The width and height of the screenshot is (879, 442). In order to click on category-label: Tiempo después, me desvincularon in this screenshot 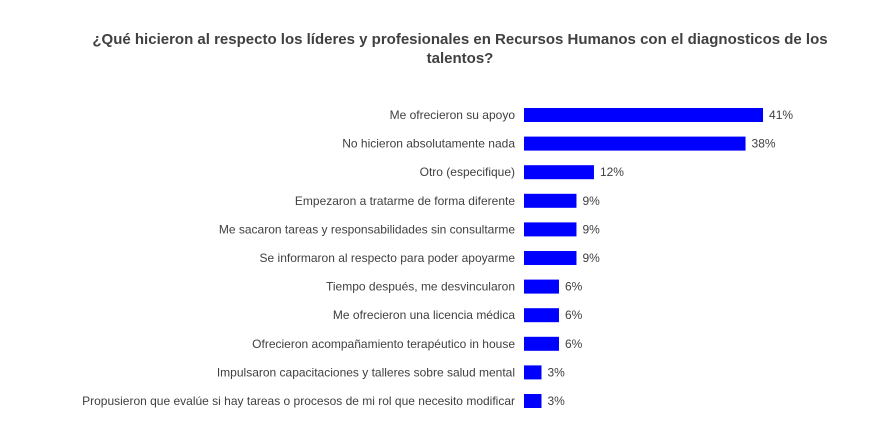, I will do `click(420, 287)`.